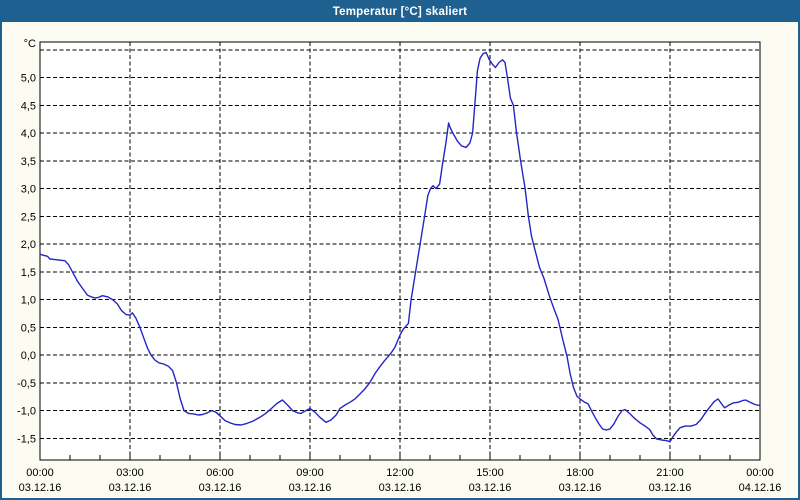 This screenshot has height=500, width=800. I want to click on y-tick-label: 1,5, so click(28, 273).